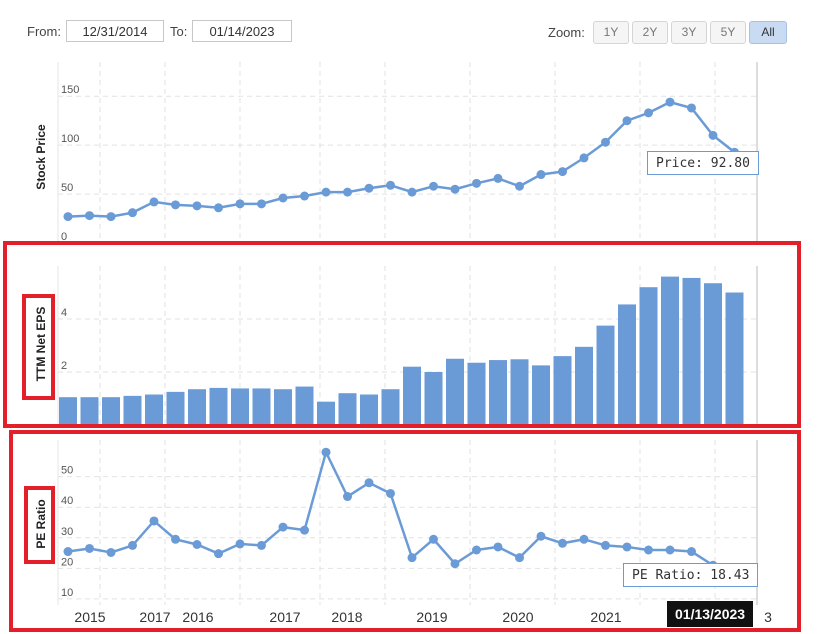  What do you see at coordinates (728, 32) in the screenshot?
I see `zoom-5y-button: 5Y` at bounding box center [728, 32].